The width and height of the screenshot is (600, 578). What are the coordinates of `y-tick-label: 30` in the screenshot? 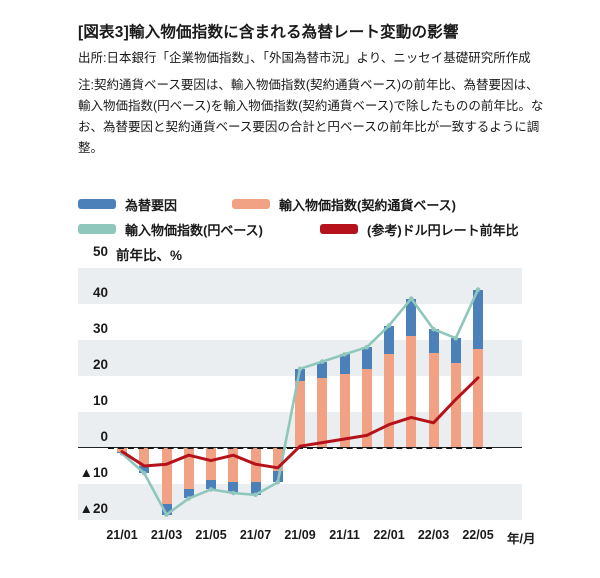 It's located at (100, 328).